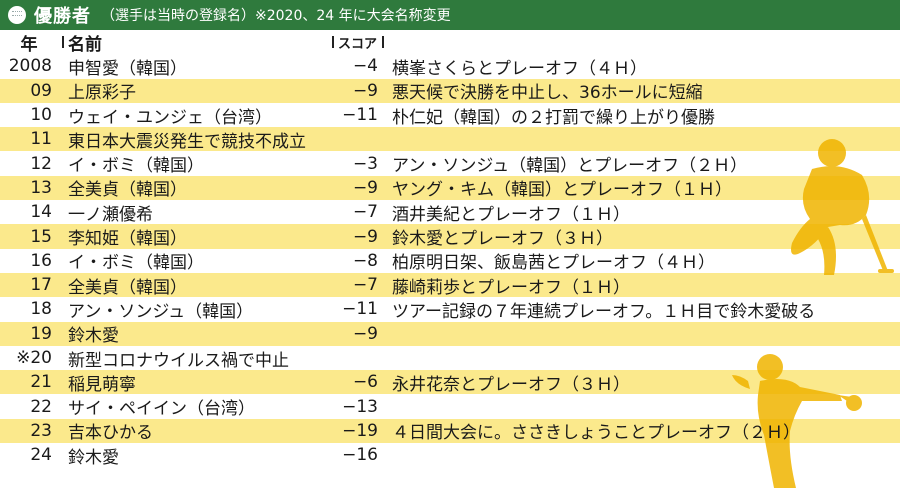 This screenshot has width=900, height=488. Describe the element at coordinates (358, 44) in the screenshot. I see `column-header-score: スコア` at that location.